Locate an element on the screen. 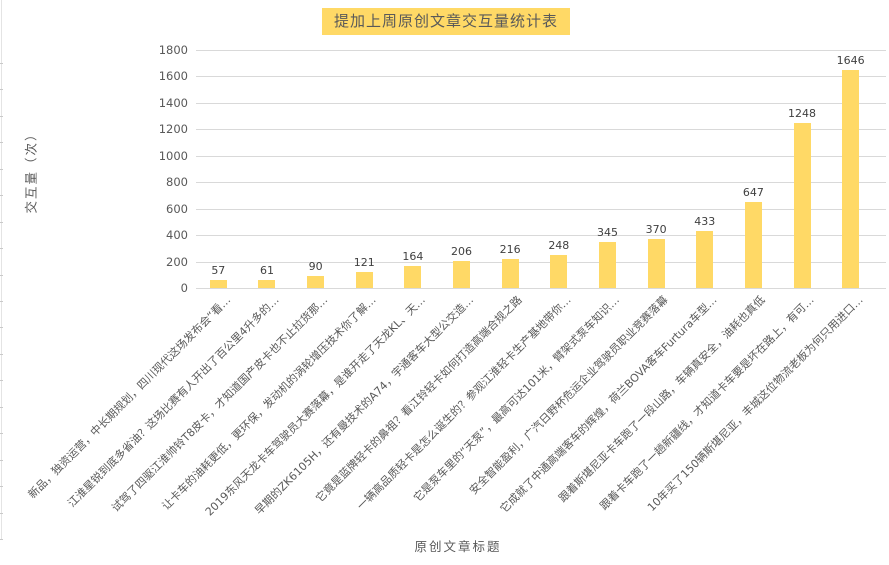 The width and height of the screenshot is (889, 565). bar-value-label: 370 is located at coordinates (656, 230).